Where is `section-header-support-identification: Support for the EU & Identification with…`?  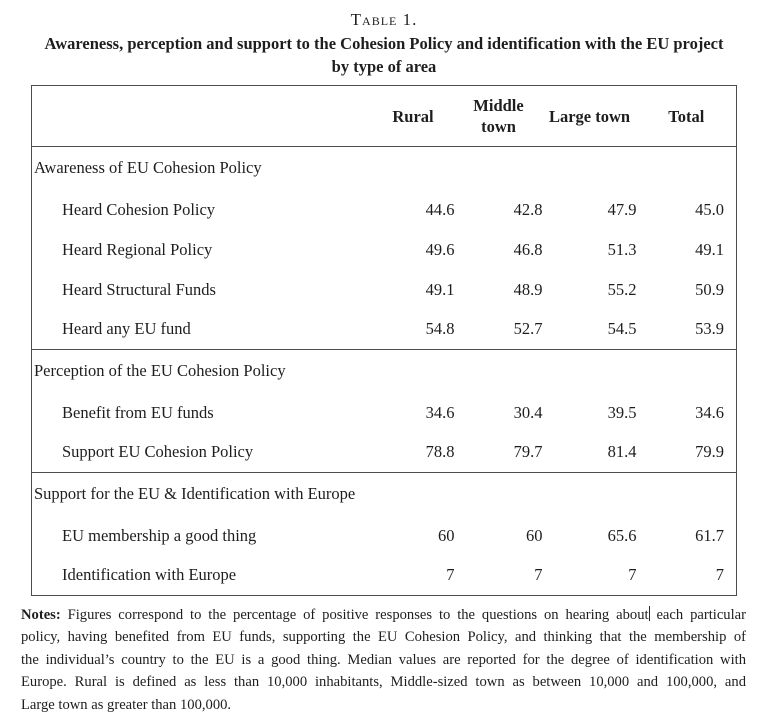 section-header-support-identification: Support for the EU & Identification with… is located at coordinates (384, 494).